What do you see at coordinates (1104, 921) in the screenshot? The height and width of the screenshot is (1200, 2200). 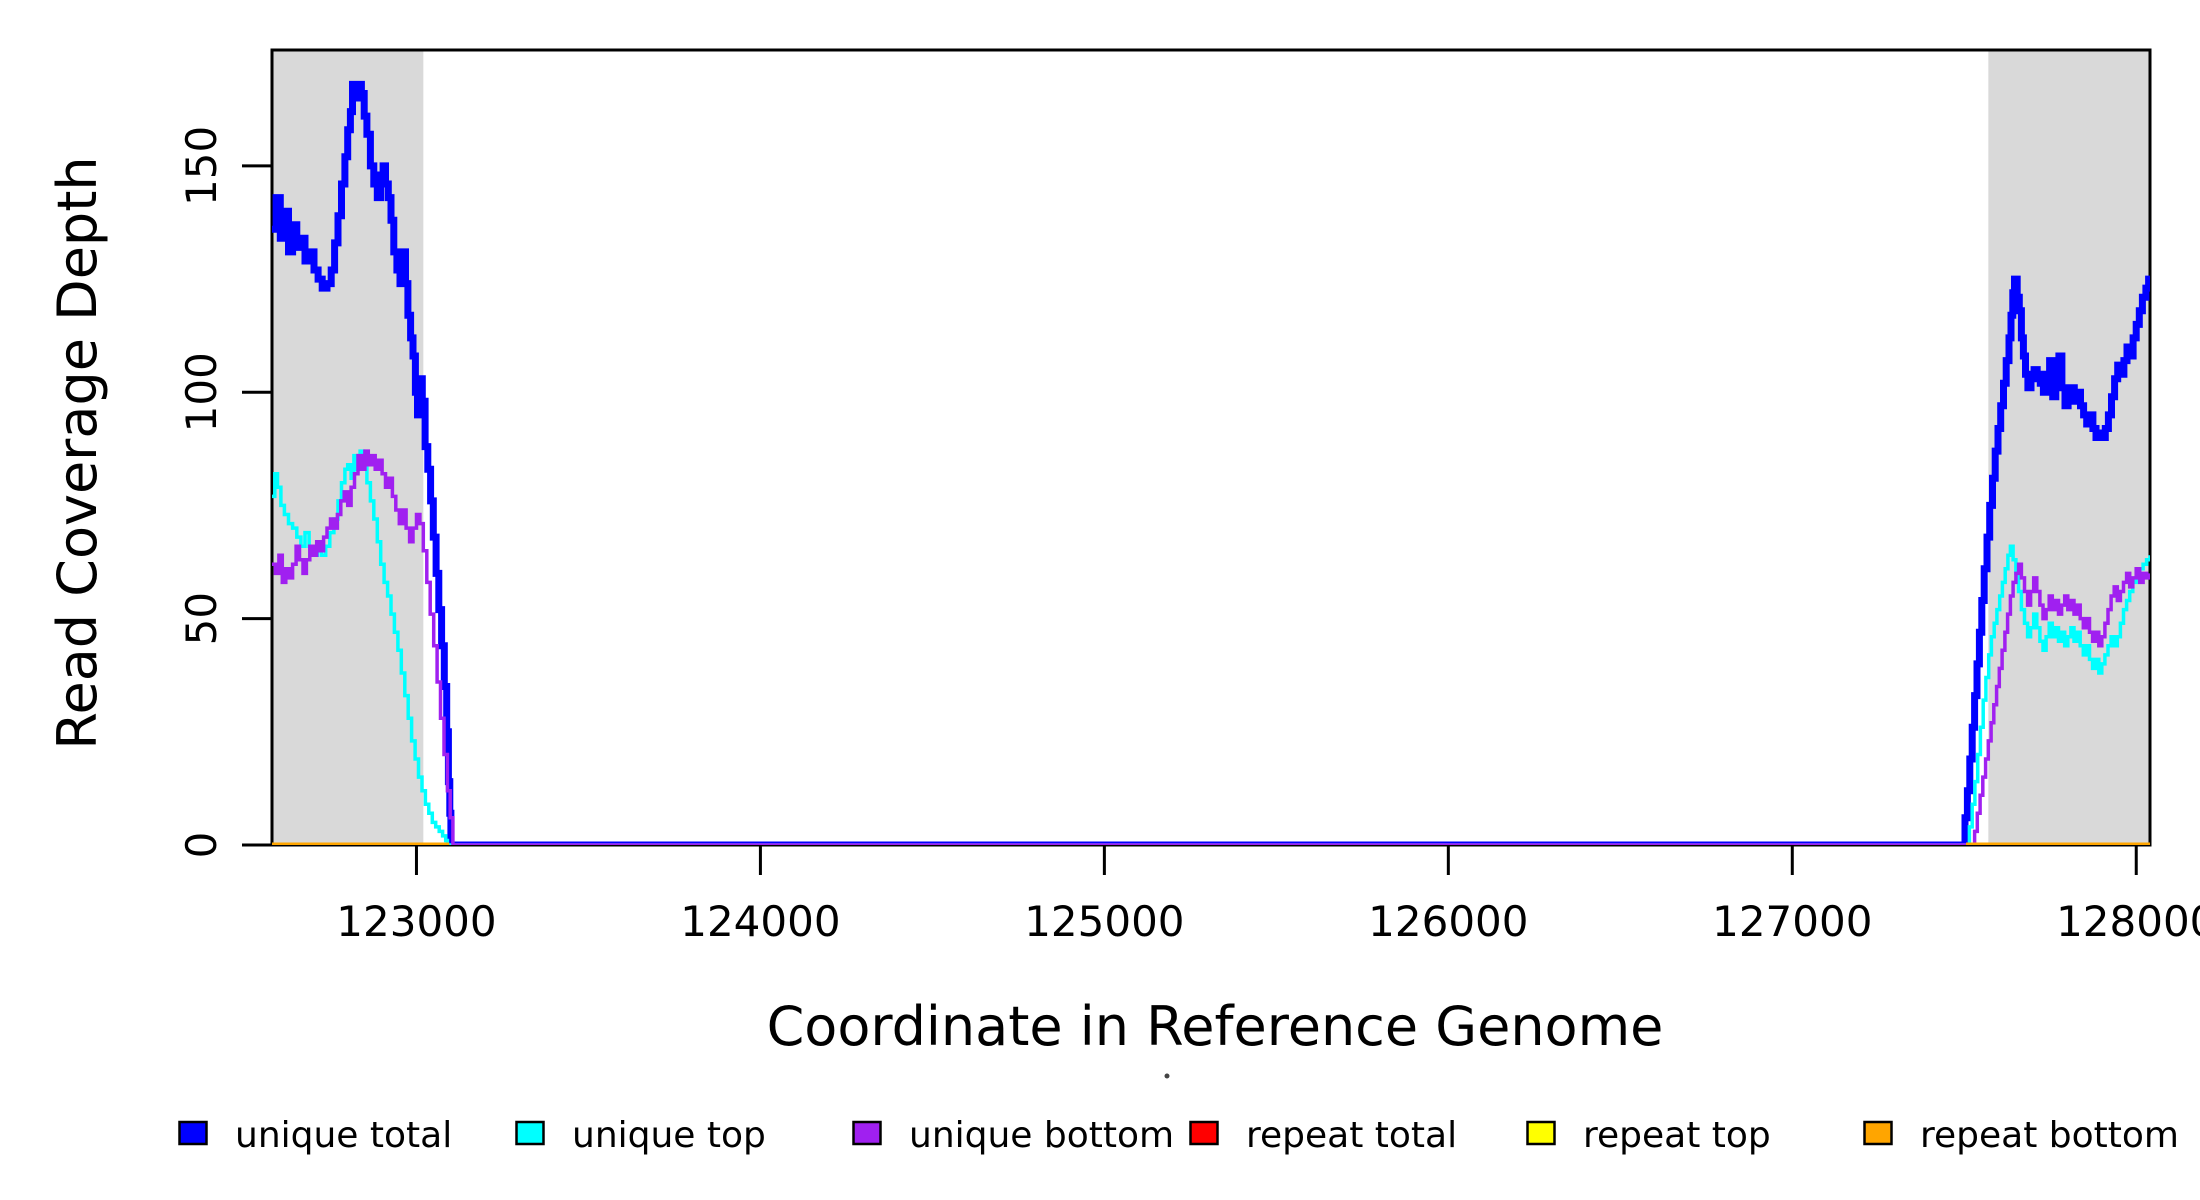 I see `x-tick-label-125000: 125000` at bounding box center [1104, 921].